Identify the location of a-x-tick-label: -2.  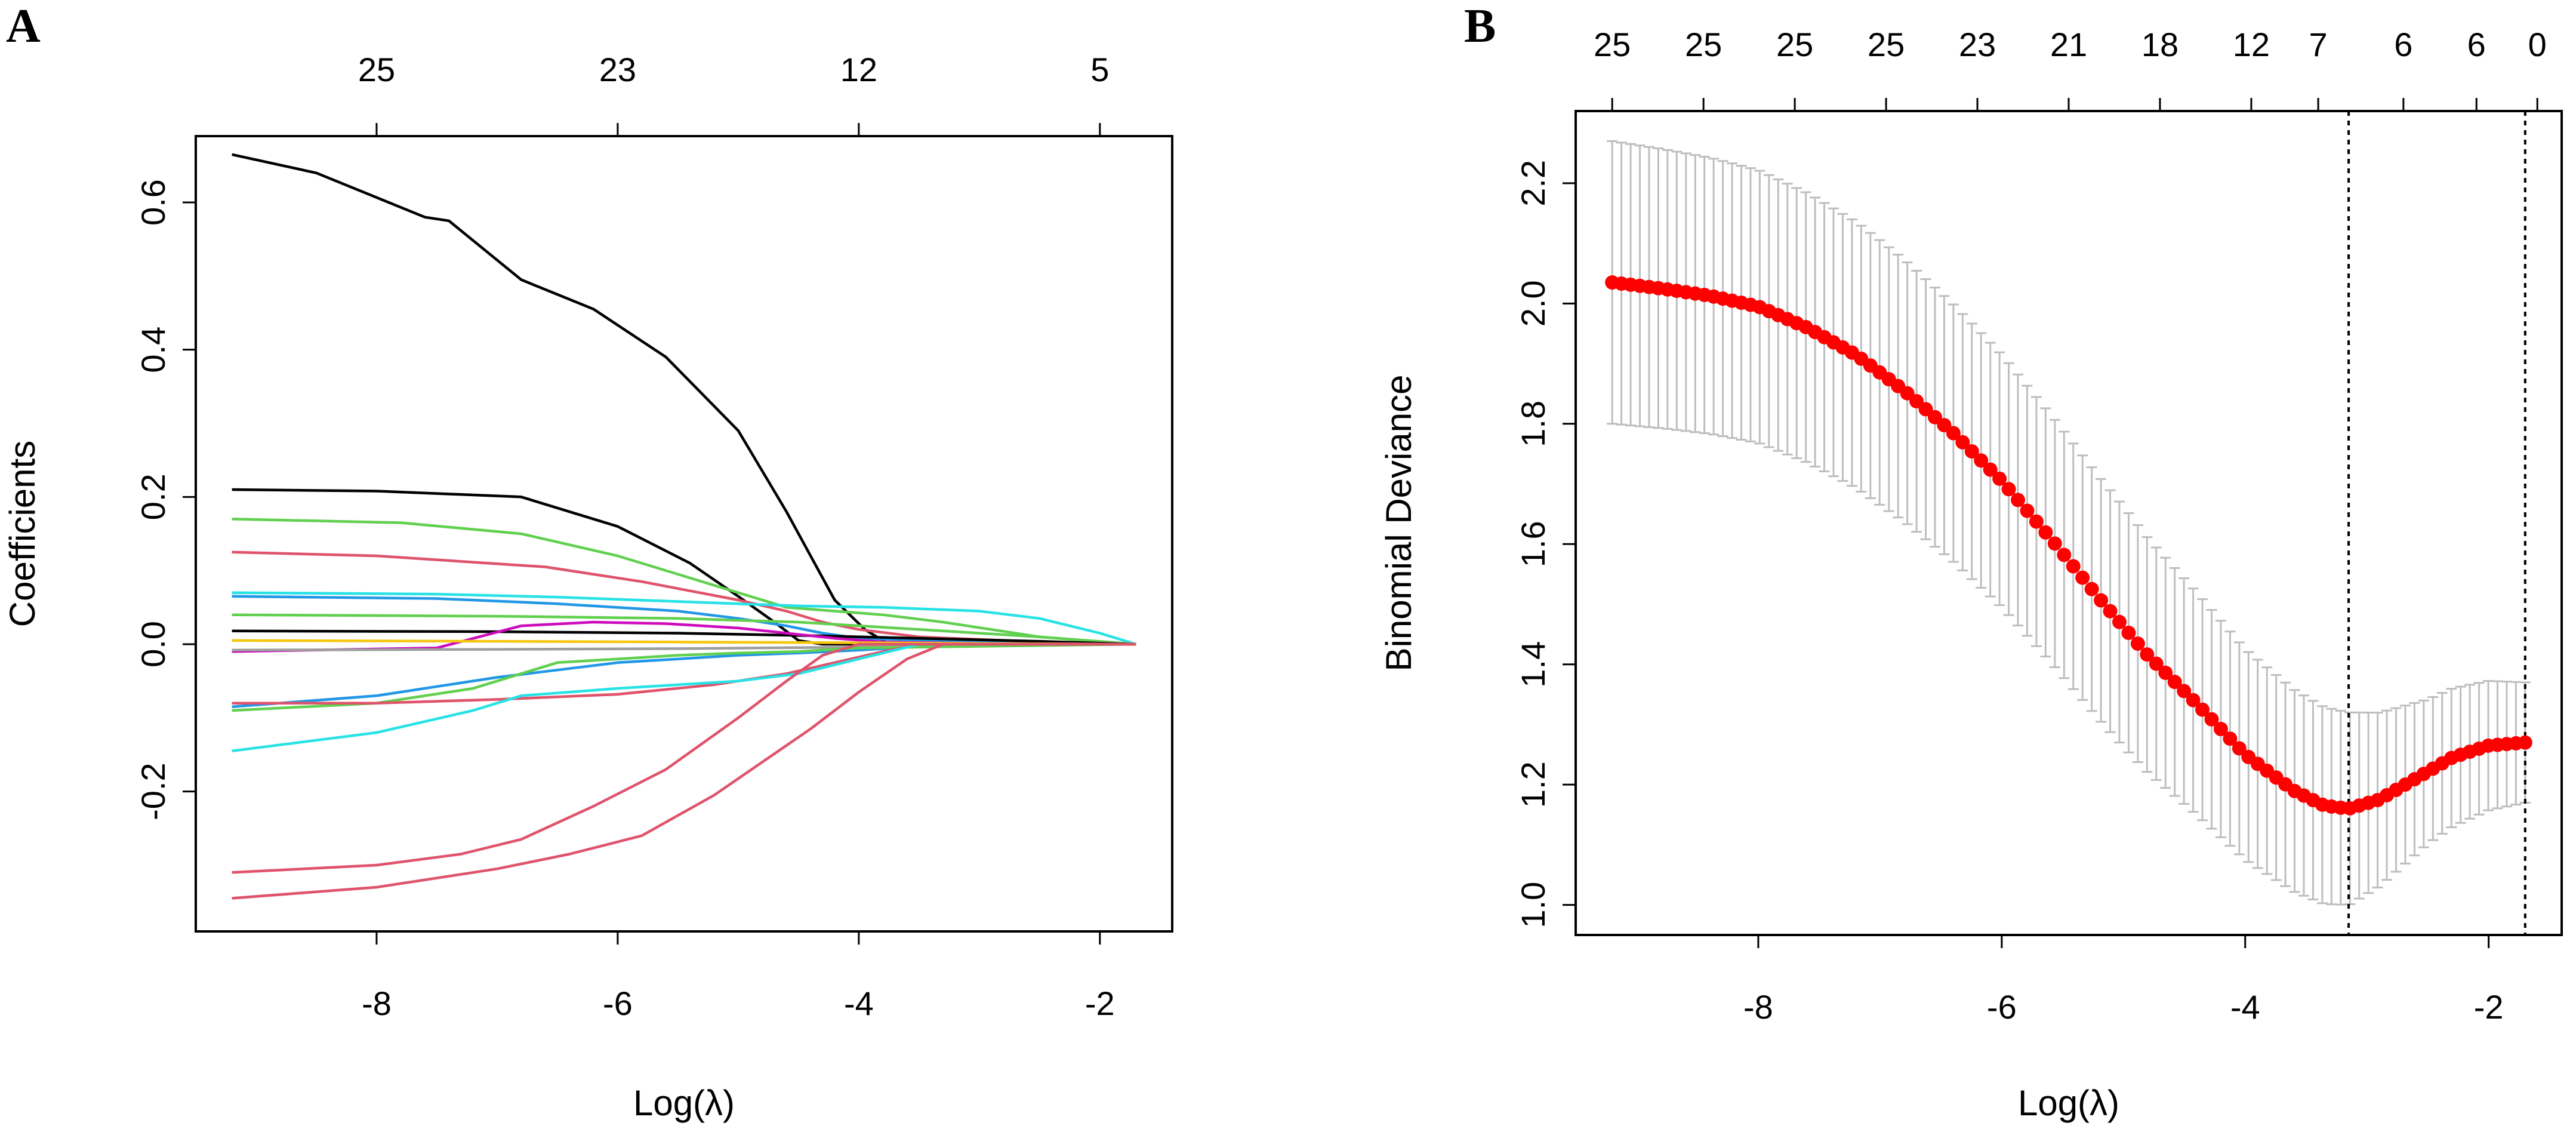
(1100, 1003).